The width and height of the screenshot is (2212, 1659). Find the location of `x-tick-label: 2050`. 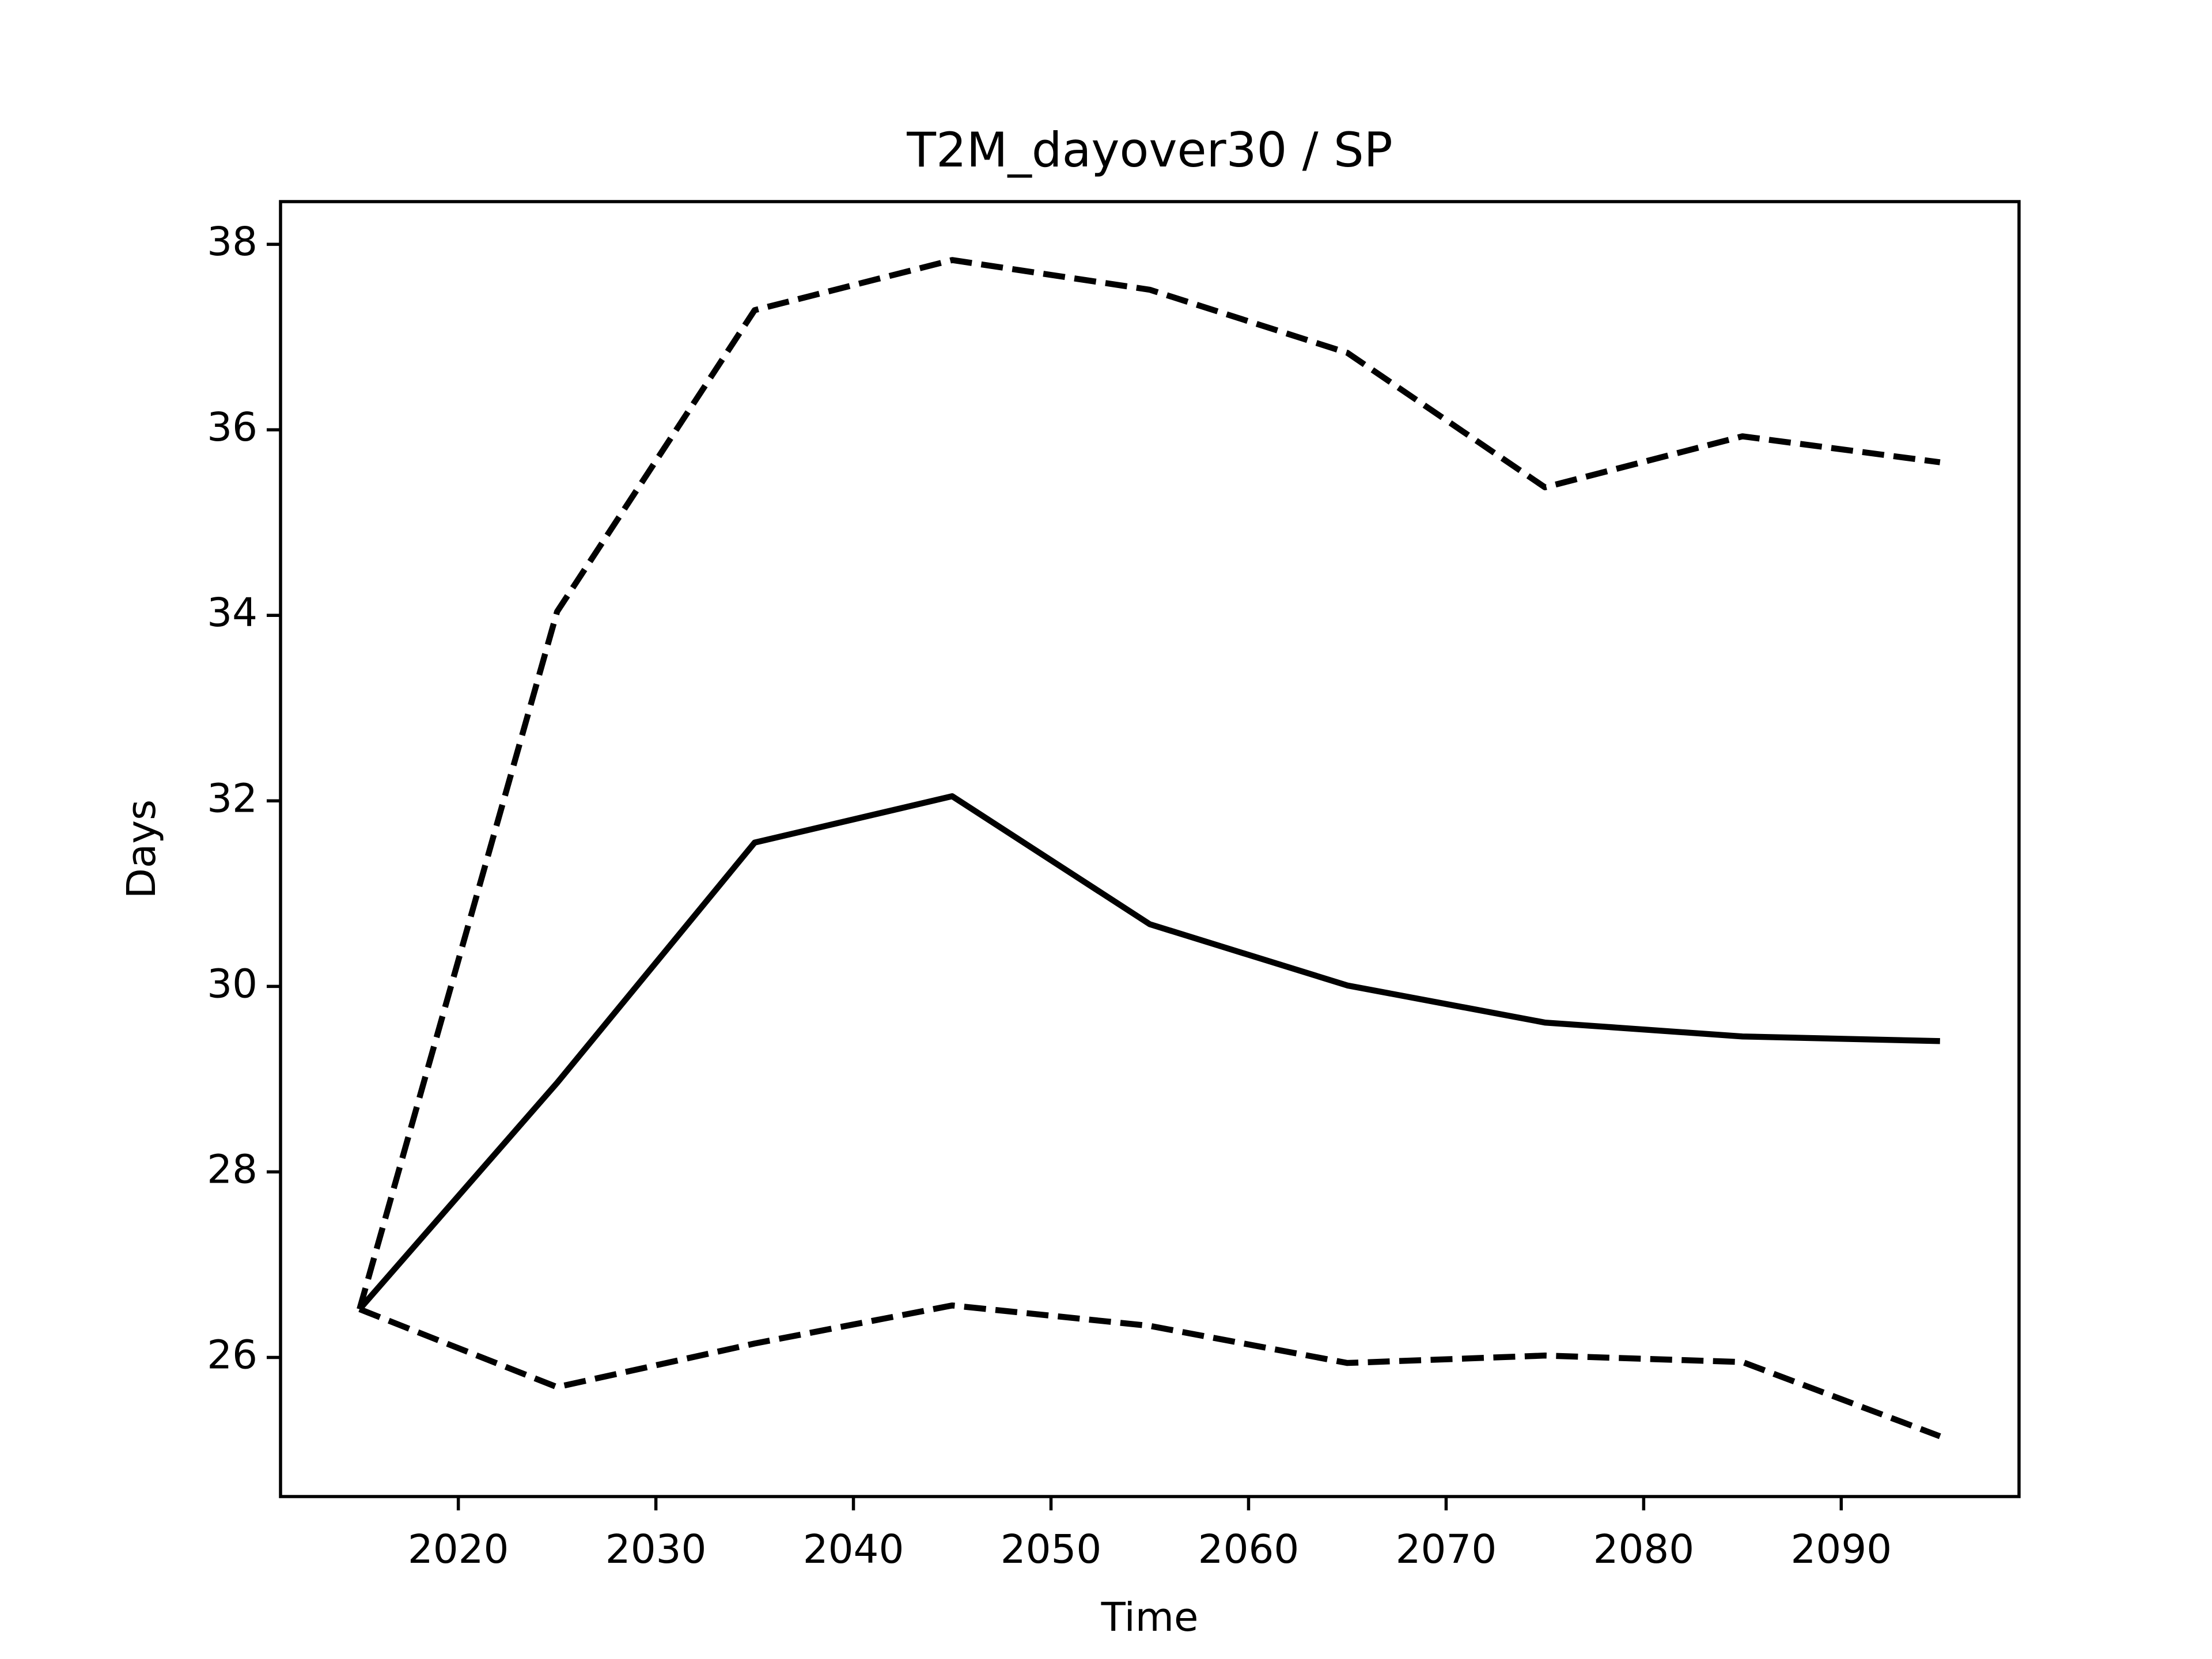

x-tick-label: 2050 is located at coordinates (1051, 1550).